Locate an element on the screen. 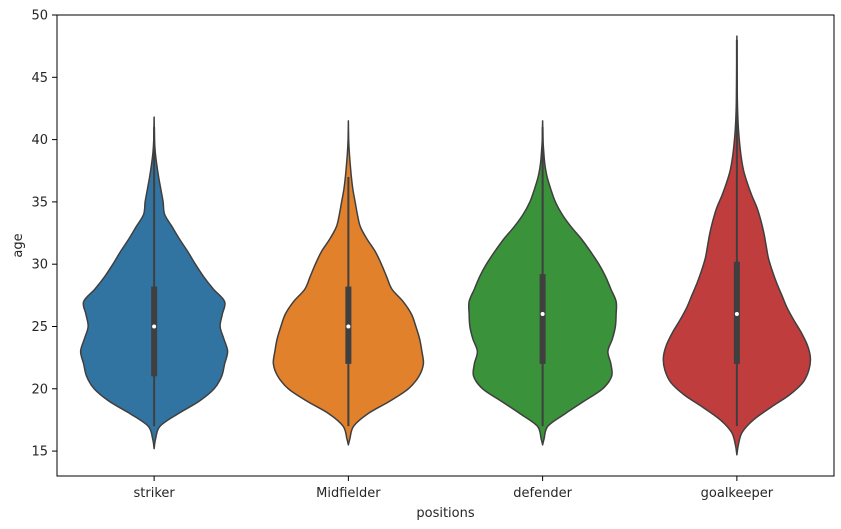 This screenshot has height=529, width=841. y-axis-title: age is located at coordinates (18, 245).